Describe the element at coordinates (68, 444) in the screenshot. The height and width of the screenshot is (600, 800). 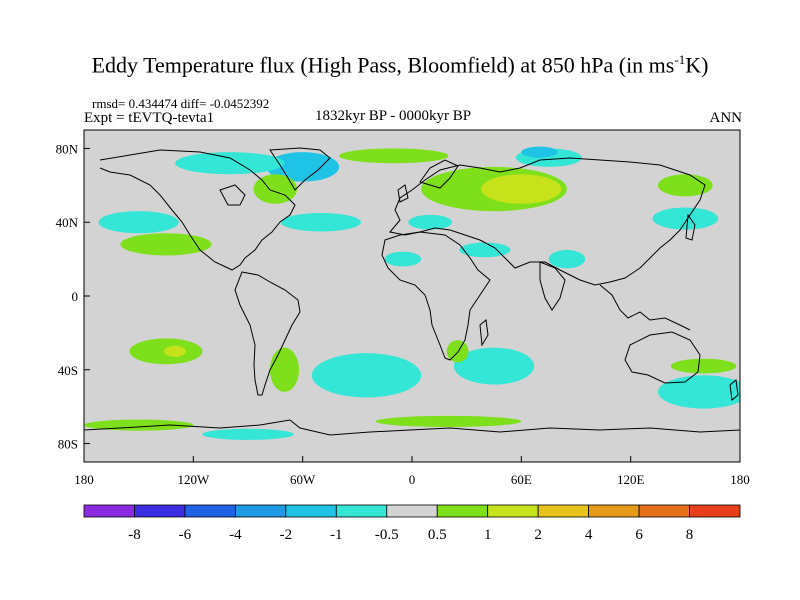
I see `y-tick-label-4: 80S` at that location.